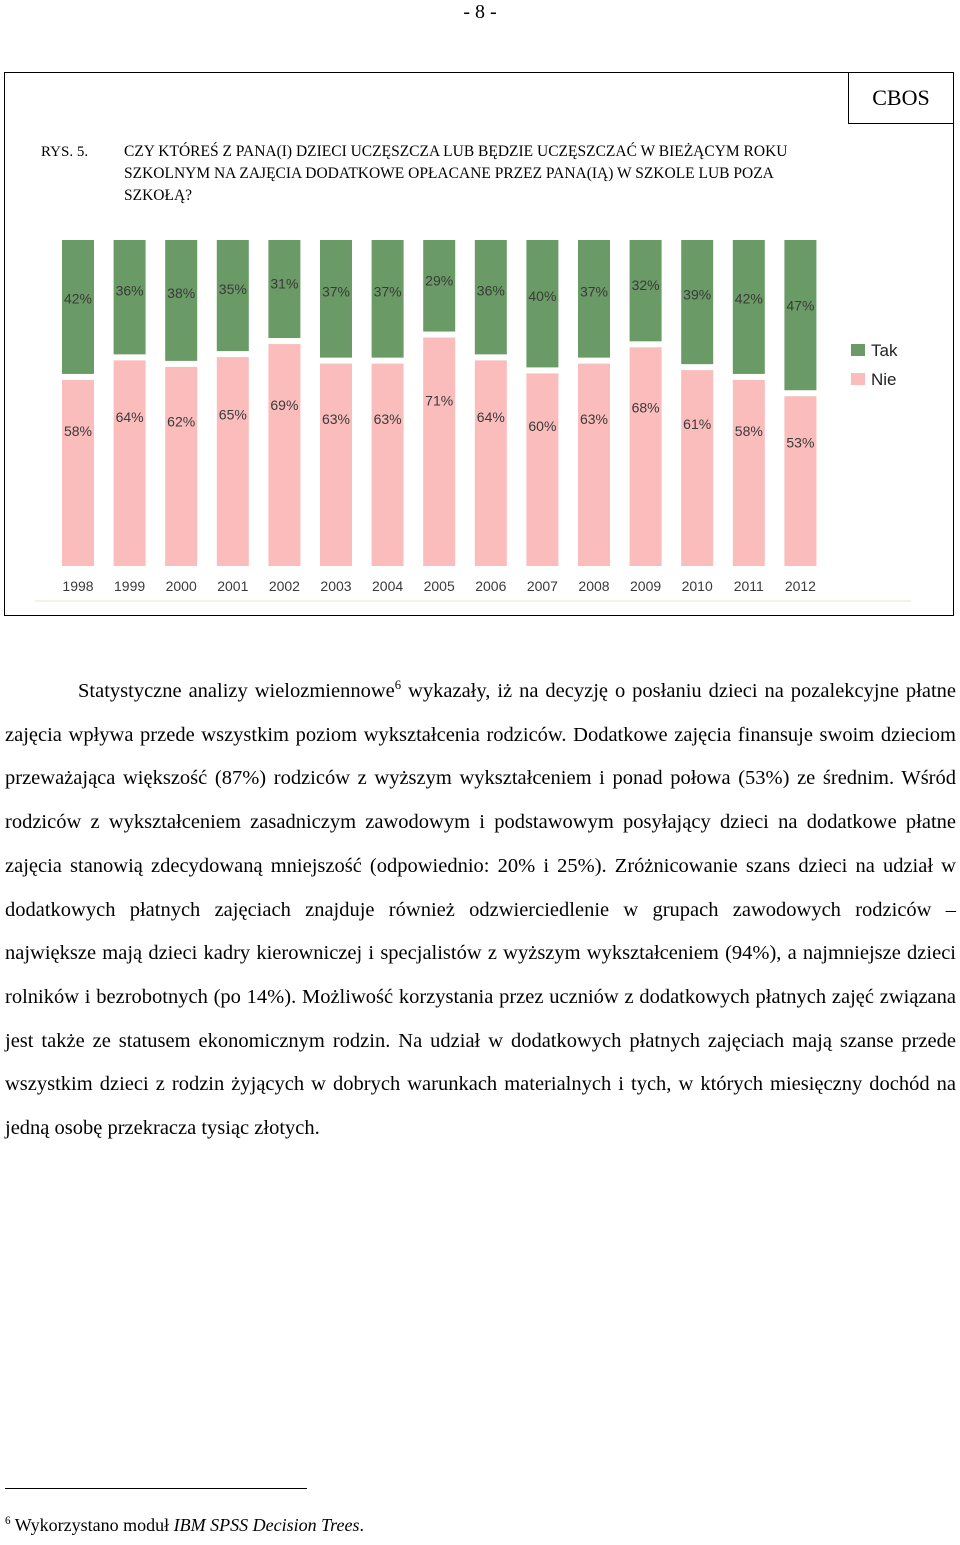  What do you see at coordinates (388, 292) in the screenshot?
I see `label-tak-2004: 37%` at bounding box center [388, 292].